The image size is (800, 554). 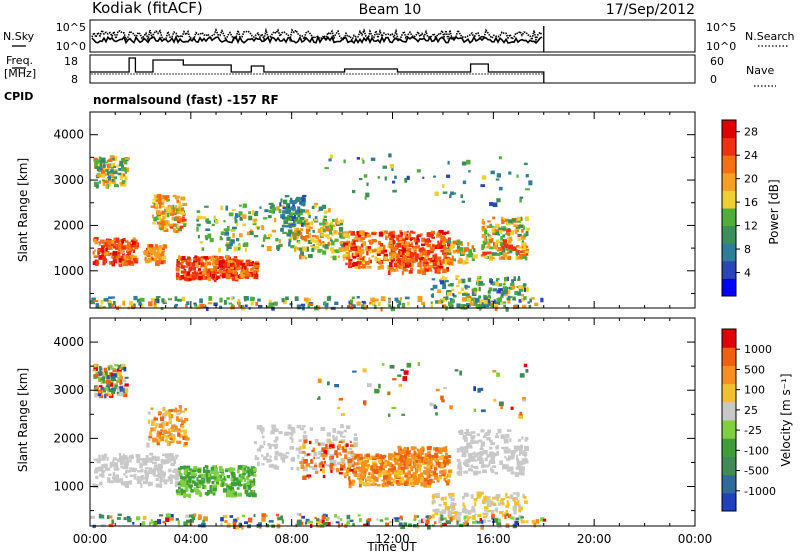 I want to click on noise-tick-right-bottom: 10^0, so click(x=721, y=46).